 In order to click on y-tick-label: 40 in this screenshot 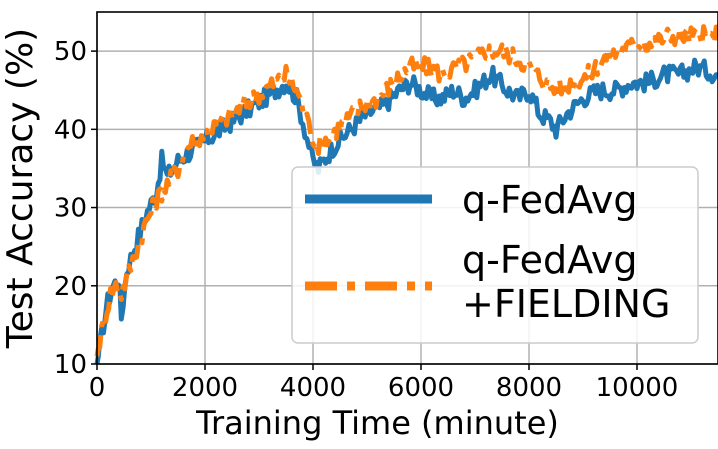, I will do `click(70, 130)`.